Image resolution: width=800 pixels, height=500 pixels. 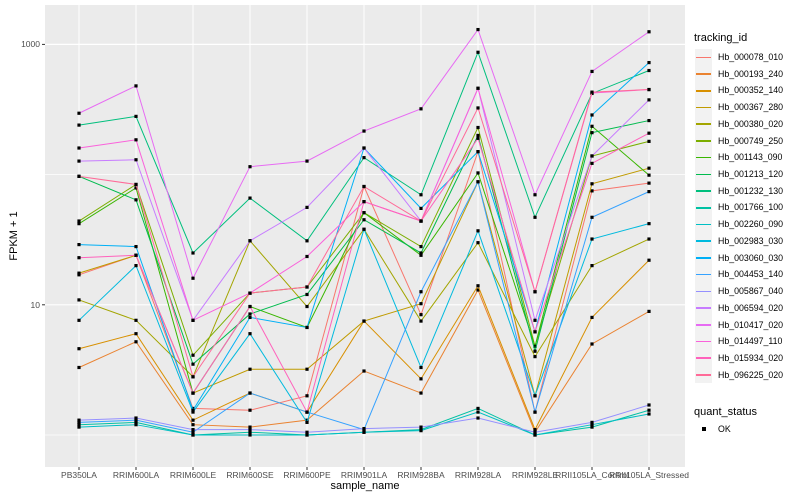 What do you see at coordinates (739, 241) in the screenshot?
I see `legend-entry-Hb_002983_030: Hb_002983_030` at bounding box center [739, 241].